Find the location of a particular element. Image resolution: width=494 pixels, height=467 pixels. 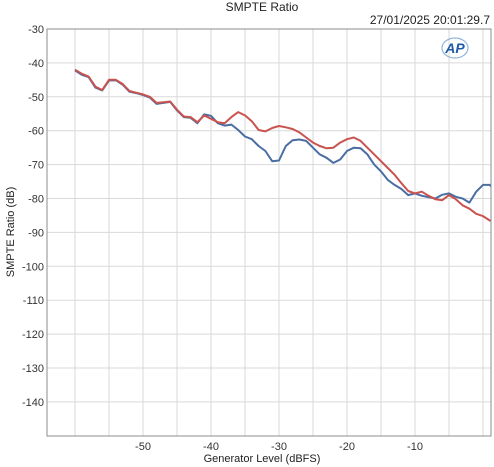

ap-logo: AP is located at coordinates (455, 48).